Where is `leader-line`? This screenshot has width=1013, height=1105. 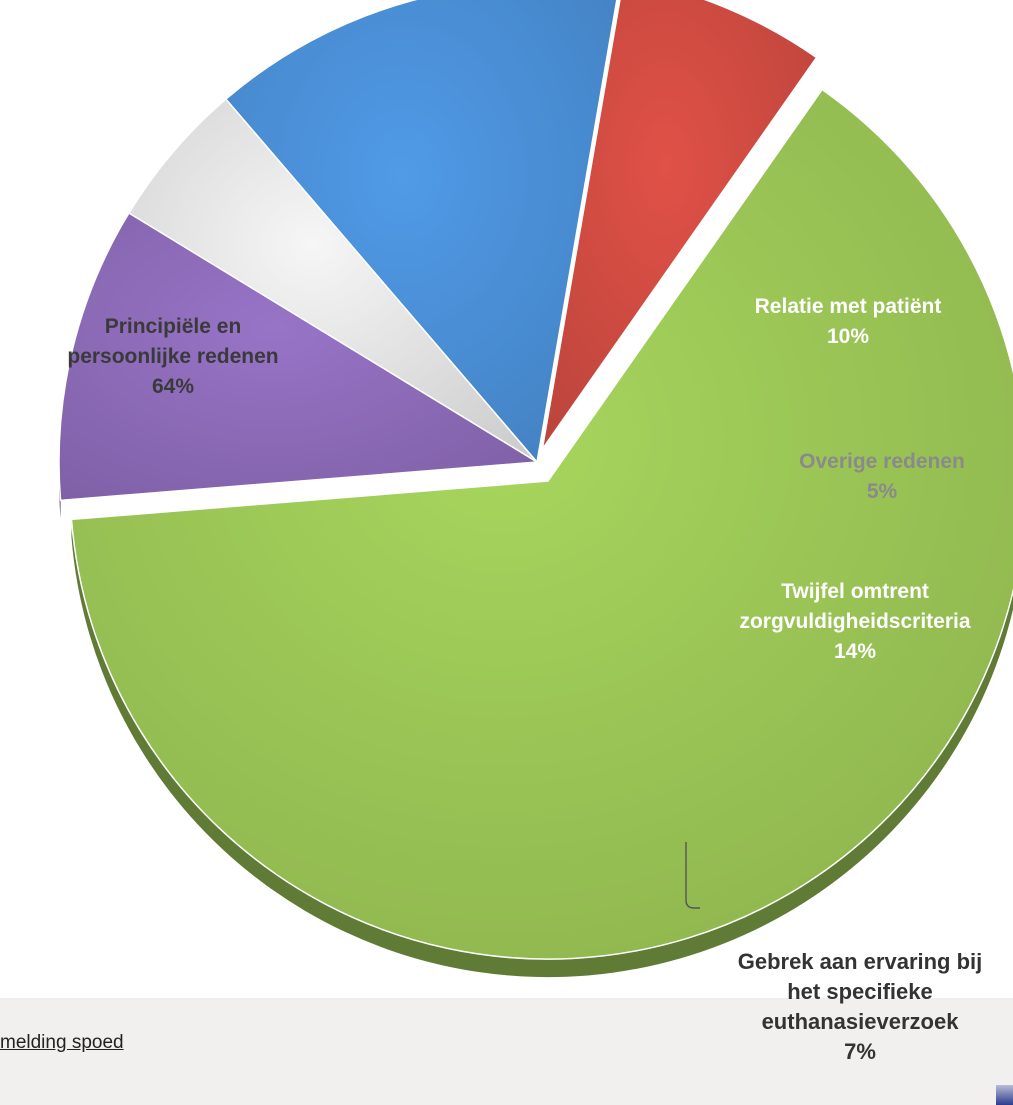 leader-line is located at coordinates (692, 875).